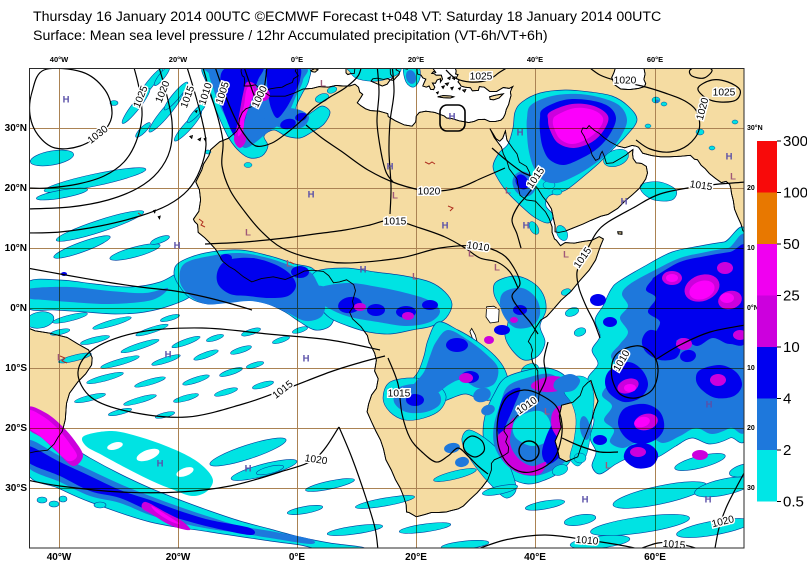  Describe the element at coordinates (16, 488) in the screenshot. I see `svg-text: 30°S` at that location.